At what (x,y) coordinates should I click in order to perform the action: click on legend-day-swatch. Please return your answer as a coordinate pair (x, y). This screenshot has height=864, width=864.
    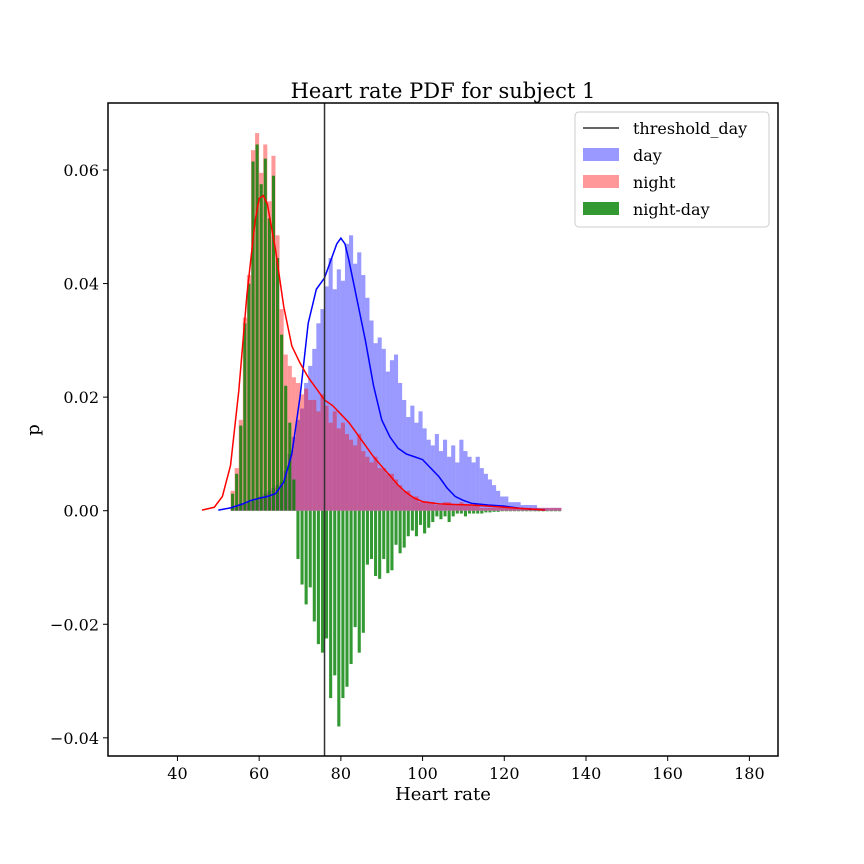
    Looking at the image, I should click on (601, 154).